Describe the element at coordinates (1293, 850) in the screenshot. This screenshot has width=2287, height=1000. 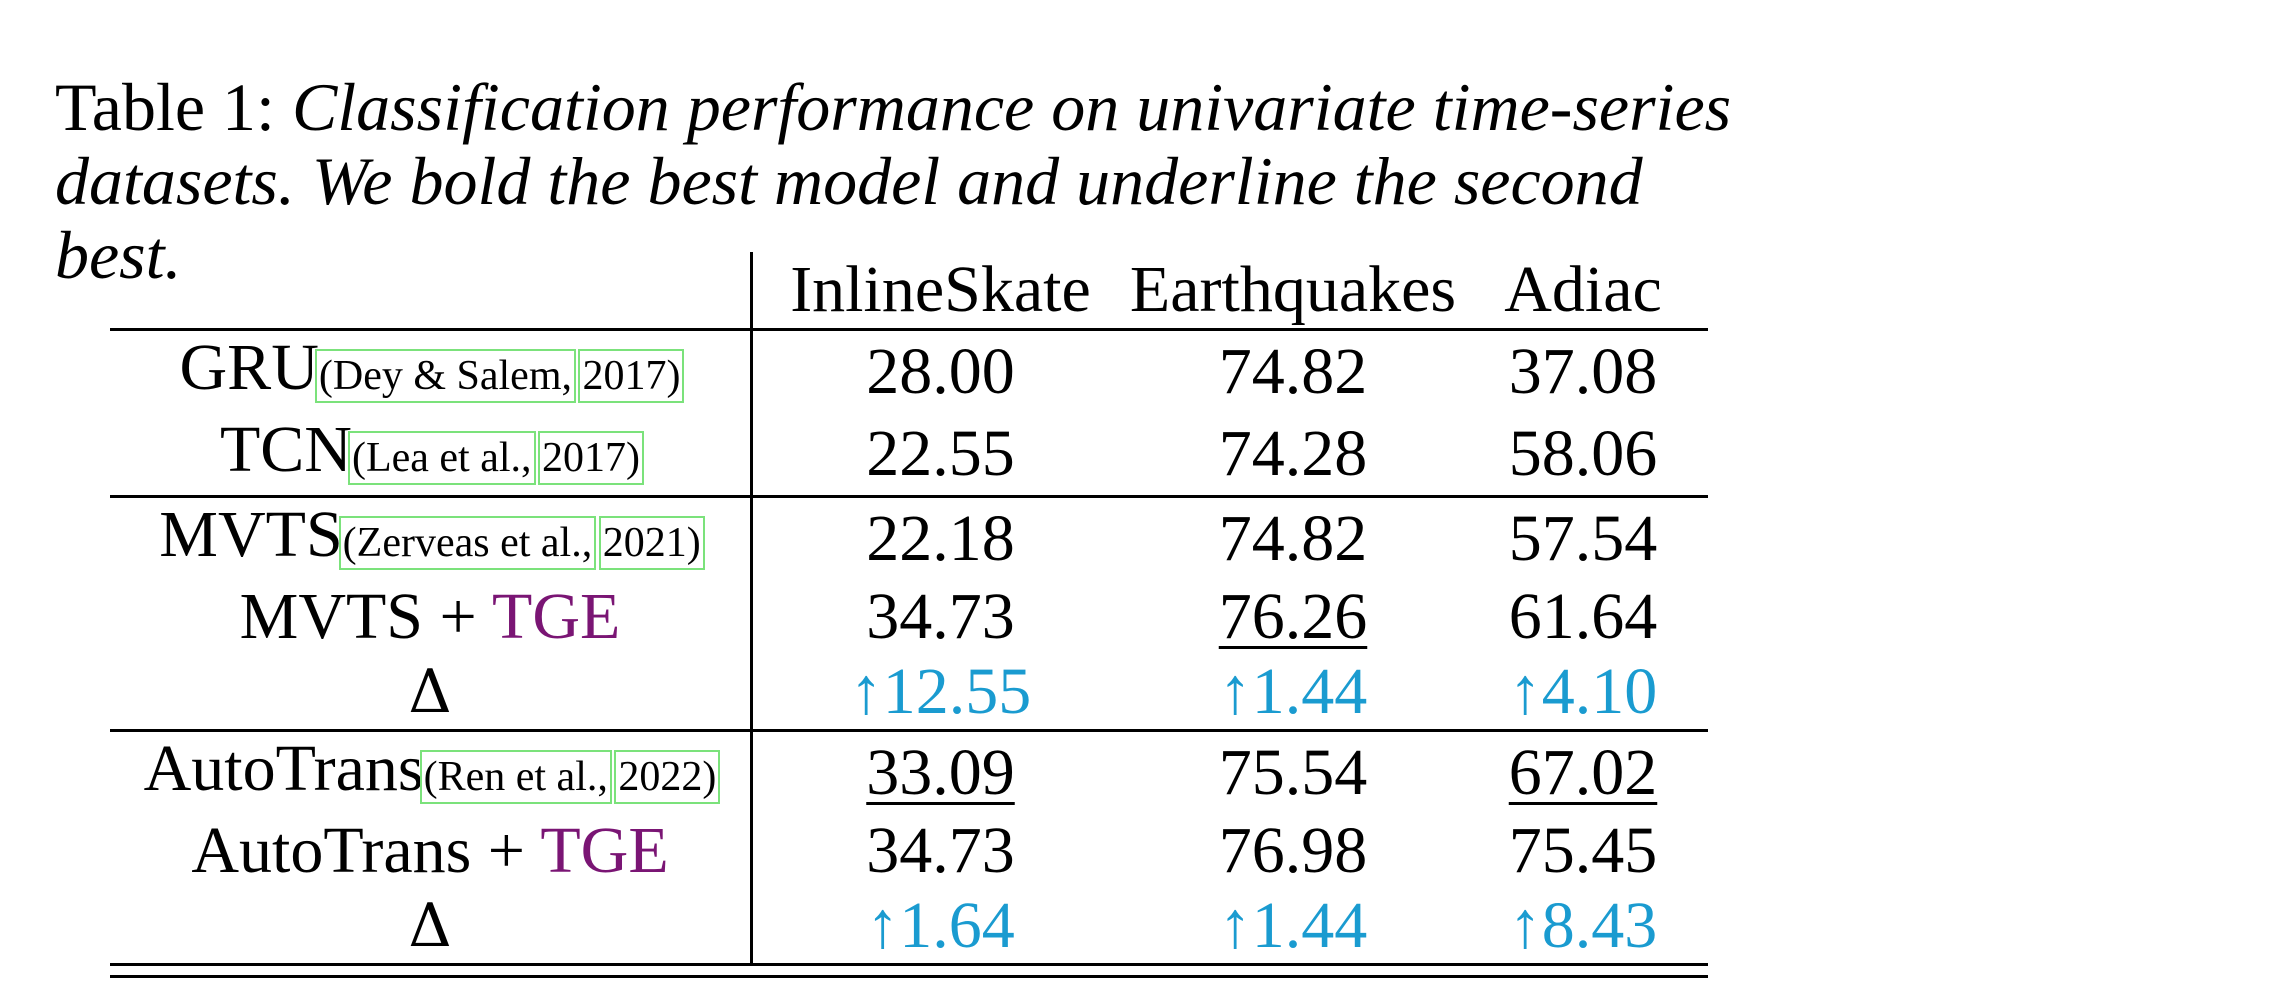
I see `value-cell-best: 76.98` at that location.